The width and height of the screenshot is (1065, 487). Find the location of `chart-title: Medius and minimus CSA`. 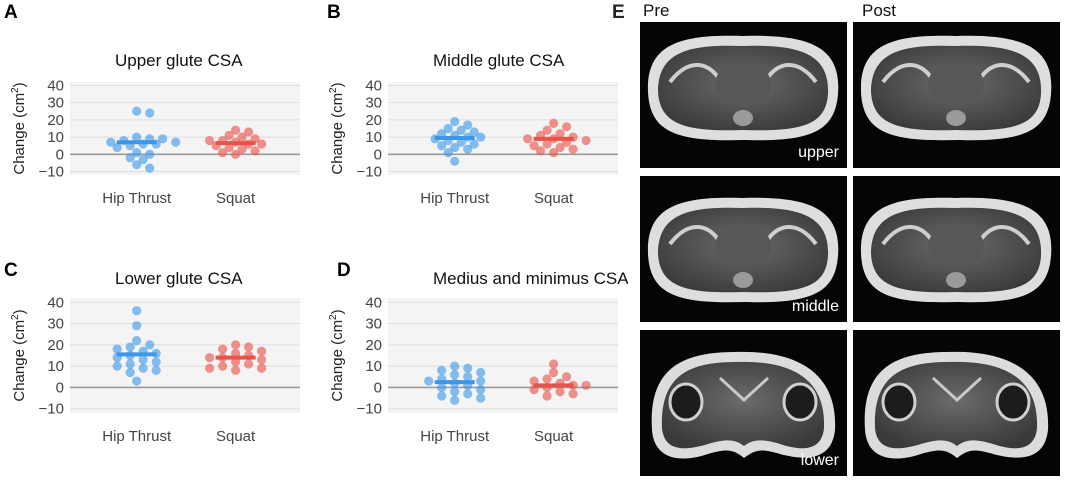

chart-title: Medius and minimus CSA is located at coordinates (530, 278).